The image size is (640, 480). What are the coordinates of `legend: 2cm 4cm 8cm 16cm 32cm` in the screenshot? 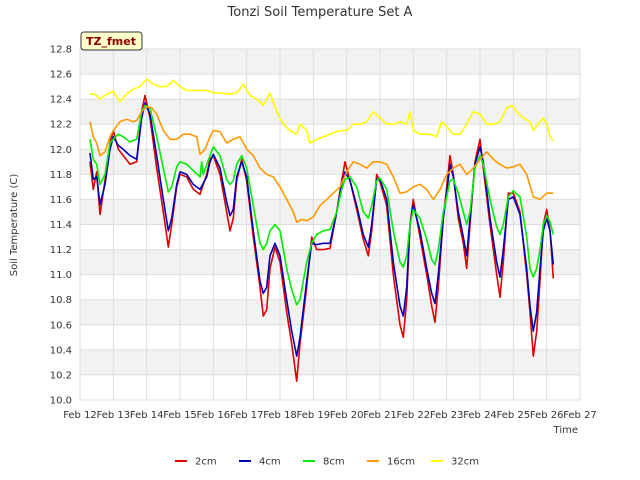 It's located at (327, 462).